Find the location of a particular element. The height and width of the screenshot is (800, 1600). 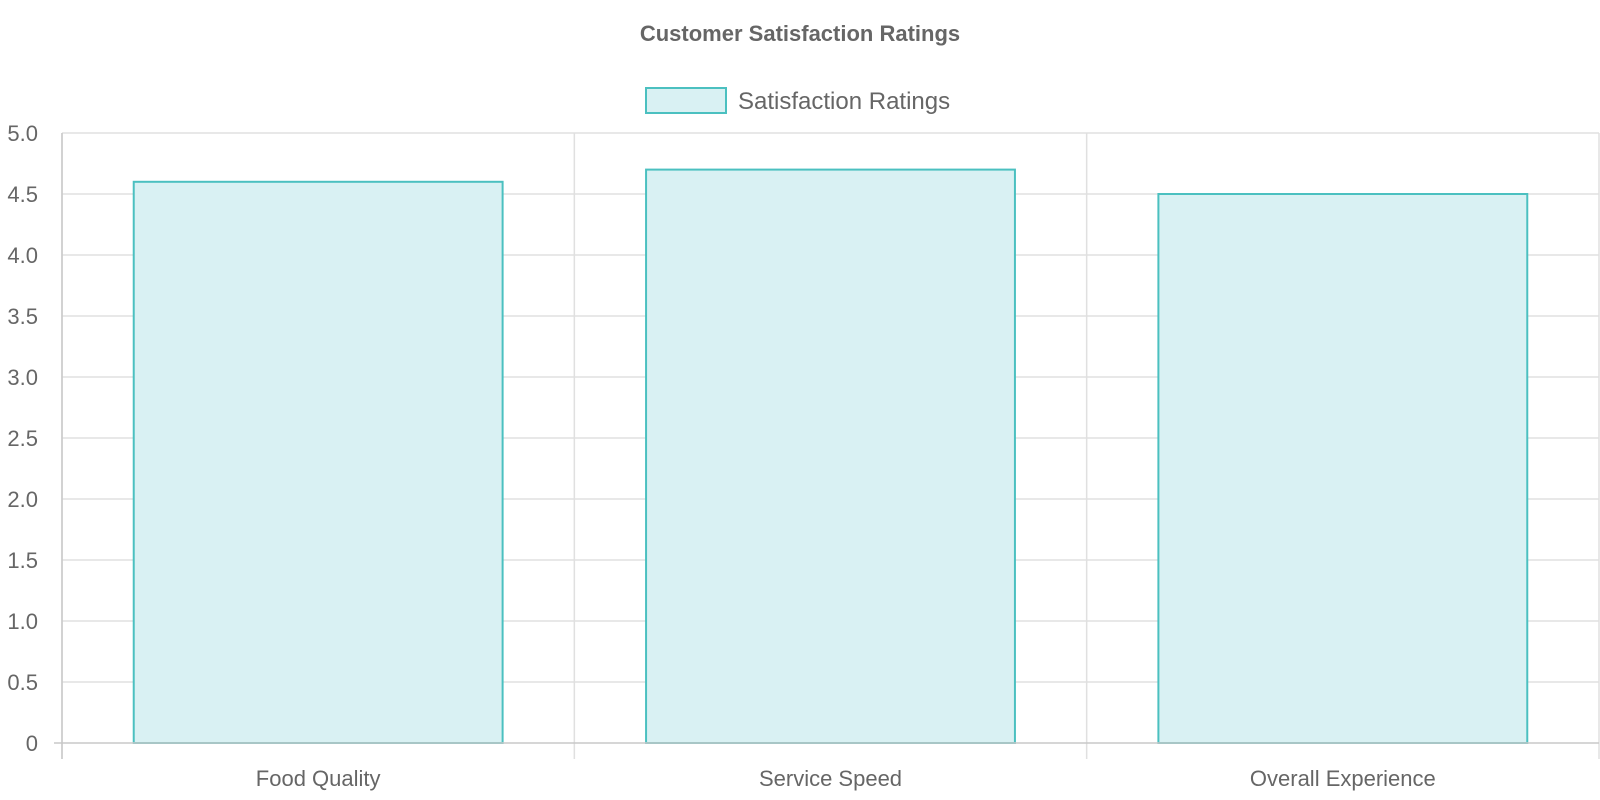

x-tick-label: Service Speed is located at coordinates (830, 778).